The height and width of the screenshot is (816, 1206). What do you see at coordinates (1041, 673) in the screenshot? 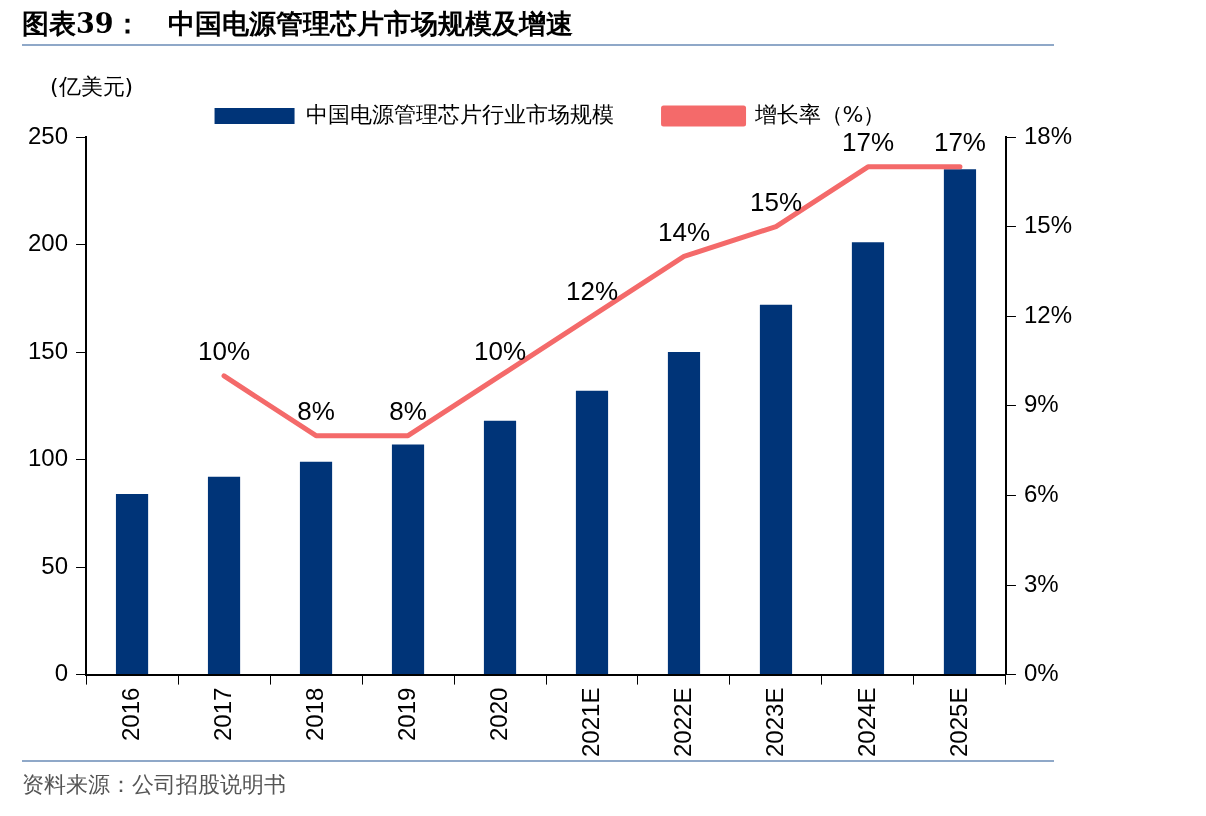
I see `y2-tick-label: 0%` at bounding box center [1041, 673].